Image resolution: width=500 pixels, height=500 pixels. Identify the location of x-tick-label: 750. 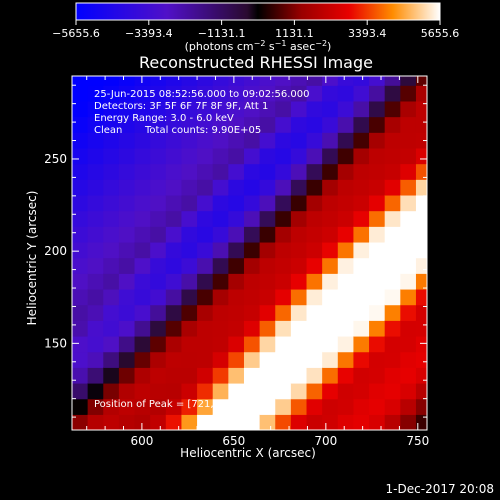
(417, 441).